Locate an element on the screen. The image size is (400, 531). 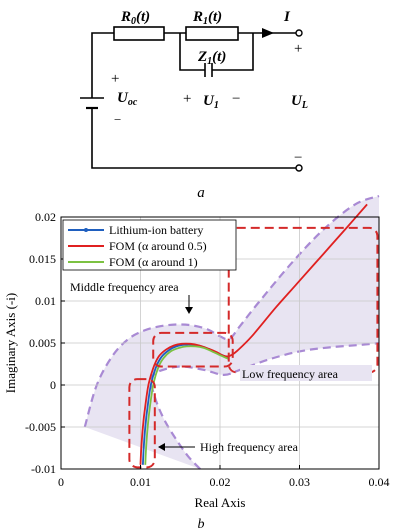
legend-label-fom1: FOM (α around 1) is located at coordinates (153, 262).